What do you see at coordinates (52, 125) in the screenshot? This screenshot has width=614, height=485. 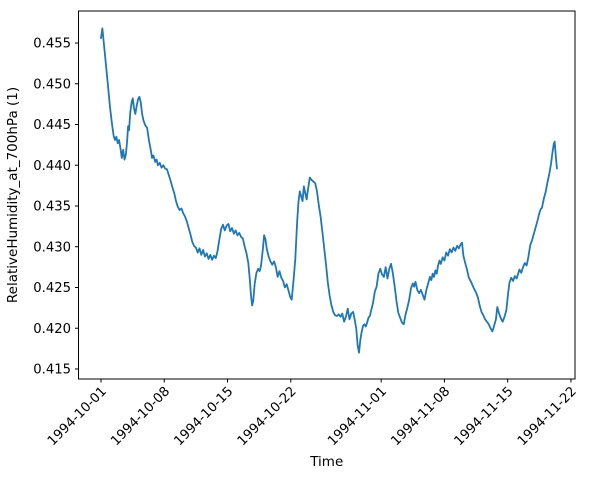 I see `y-tick-label: 0.445` at bounding box center [52, 125].